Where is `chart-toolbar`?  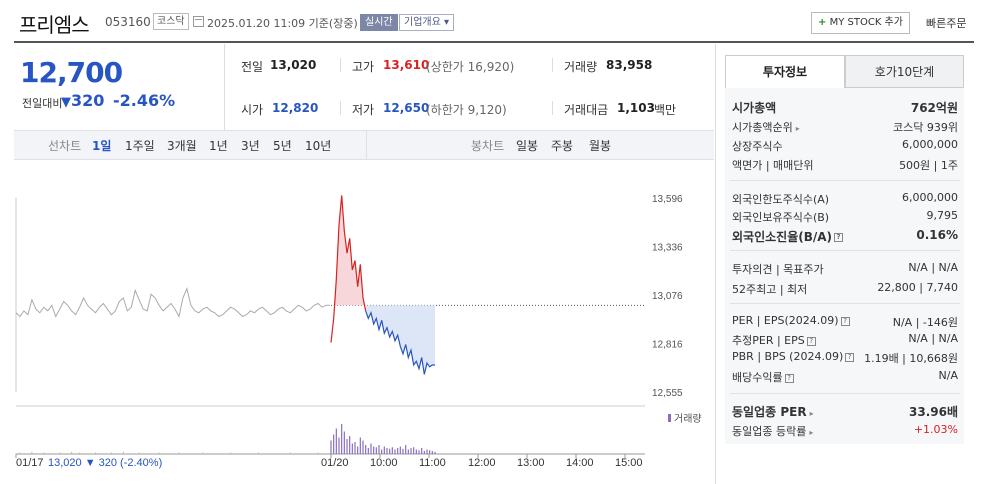
chart-toolbar is located at coordinates (364, 145).